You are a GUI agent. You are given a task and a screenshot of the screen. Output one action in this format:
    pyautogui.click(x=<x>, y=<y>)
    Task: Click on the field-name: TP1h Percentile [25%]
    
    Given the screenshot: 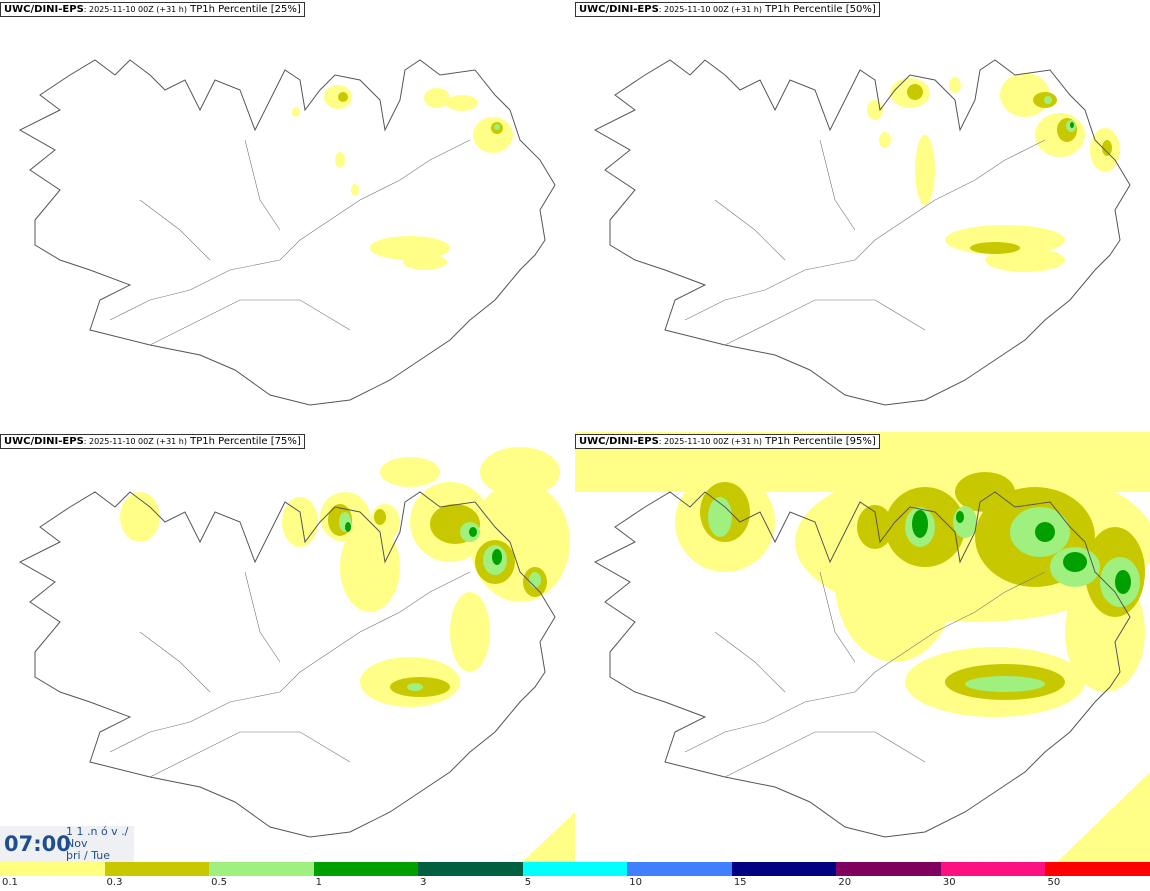 What is the action you would take?
    pyautogui.click(x=243, y=9)
    